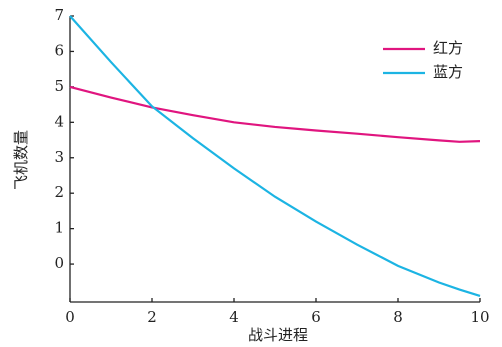 This screenshot has width=502, height=347. What do you see at coordinates (479, 317) in the screenshot?
I see `x-tick-label: 10` at bounding box center [479, 317].